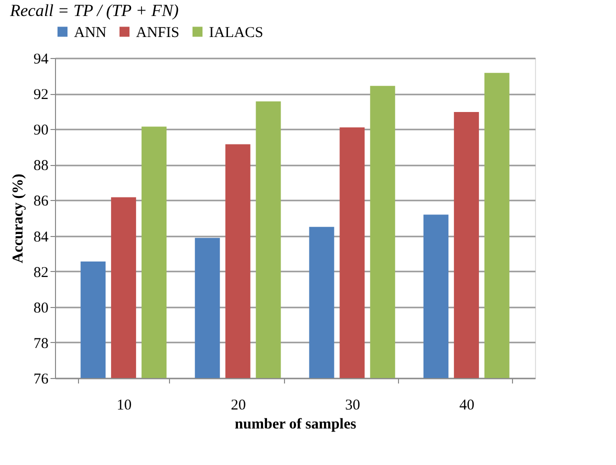  What do you see at coordinates (90, 32) in the screenshot?
I see `legend-label: ANN` at bounding box center [90, 32].